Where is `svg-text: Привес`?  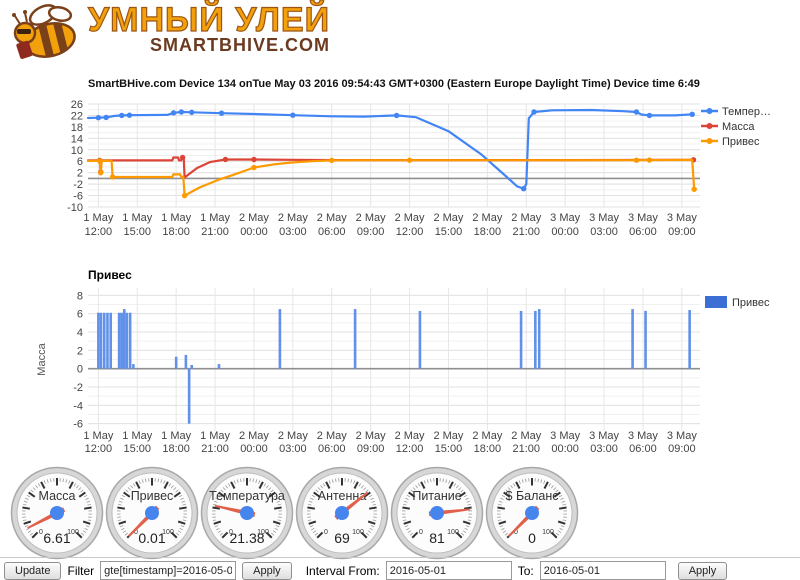
svg-text: Привес is located at coordinates (751, 303).